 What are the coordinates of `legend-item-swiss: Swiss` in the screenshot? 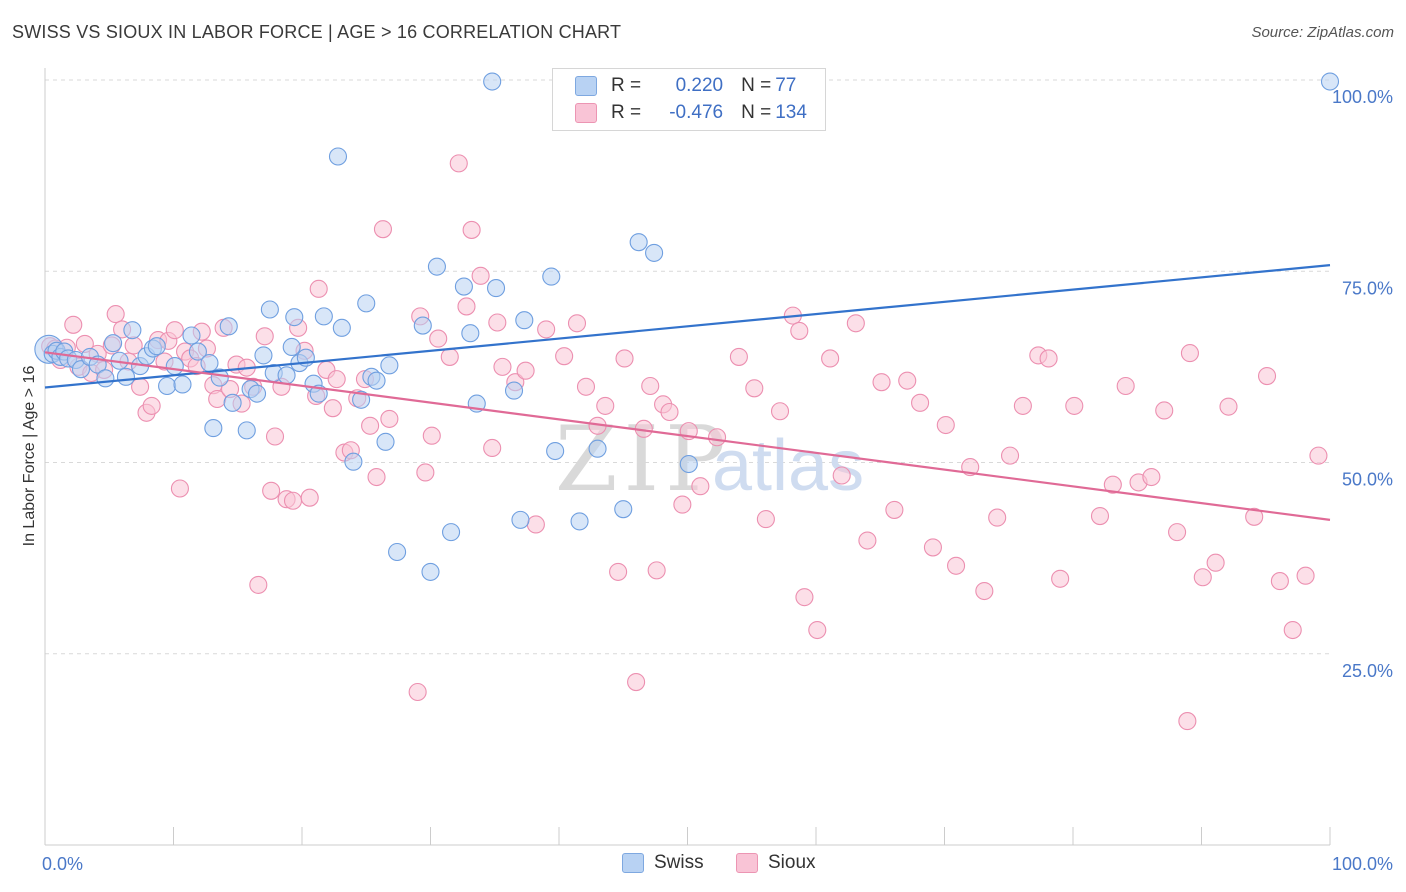 It's located at (663, 863).